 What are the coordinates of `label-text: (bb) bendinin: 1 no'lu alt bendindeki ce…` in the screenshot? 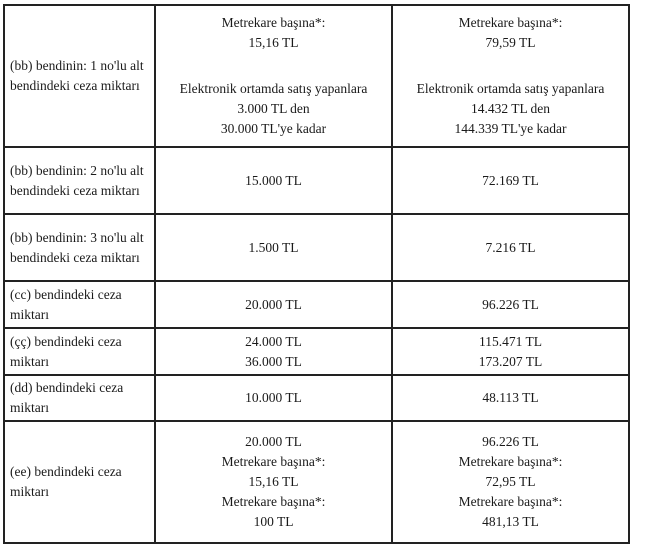 It's located at (77, 75).